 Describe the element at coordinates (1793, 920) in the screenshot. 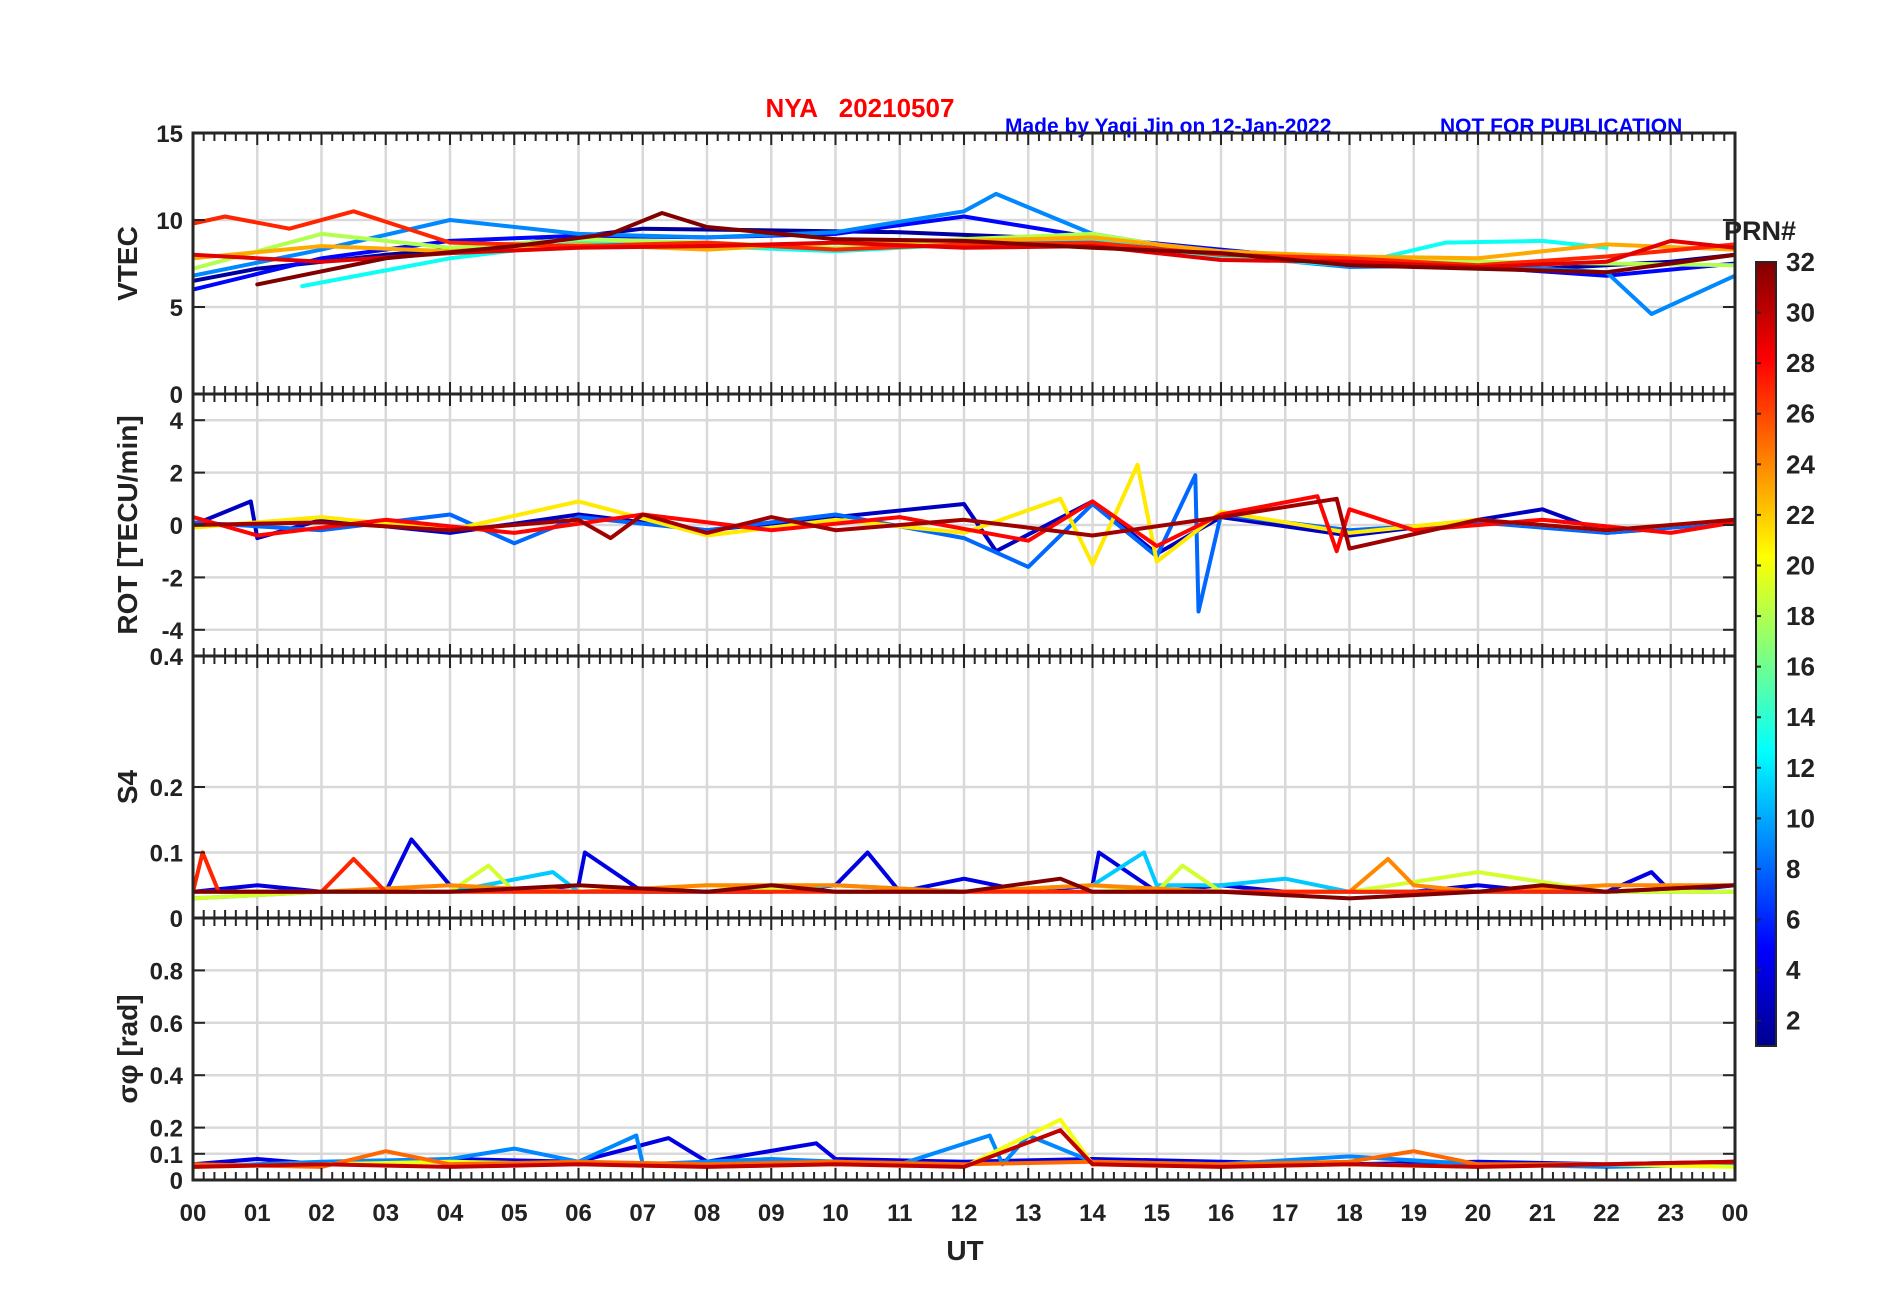

I see `colorbar-tick-label: 6` at that location.